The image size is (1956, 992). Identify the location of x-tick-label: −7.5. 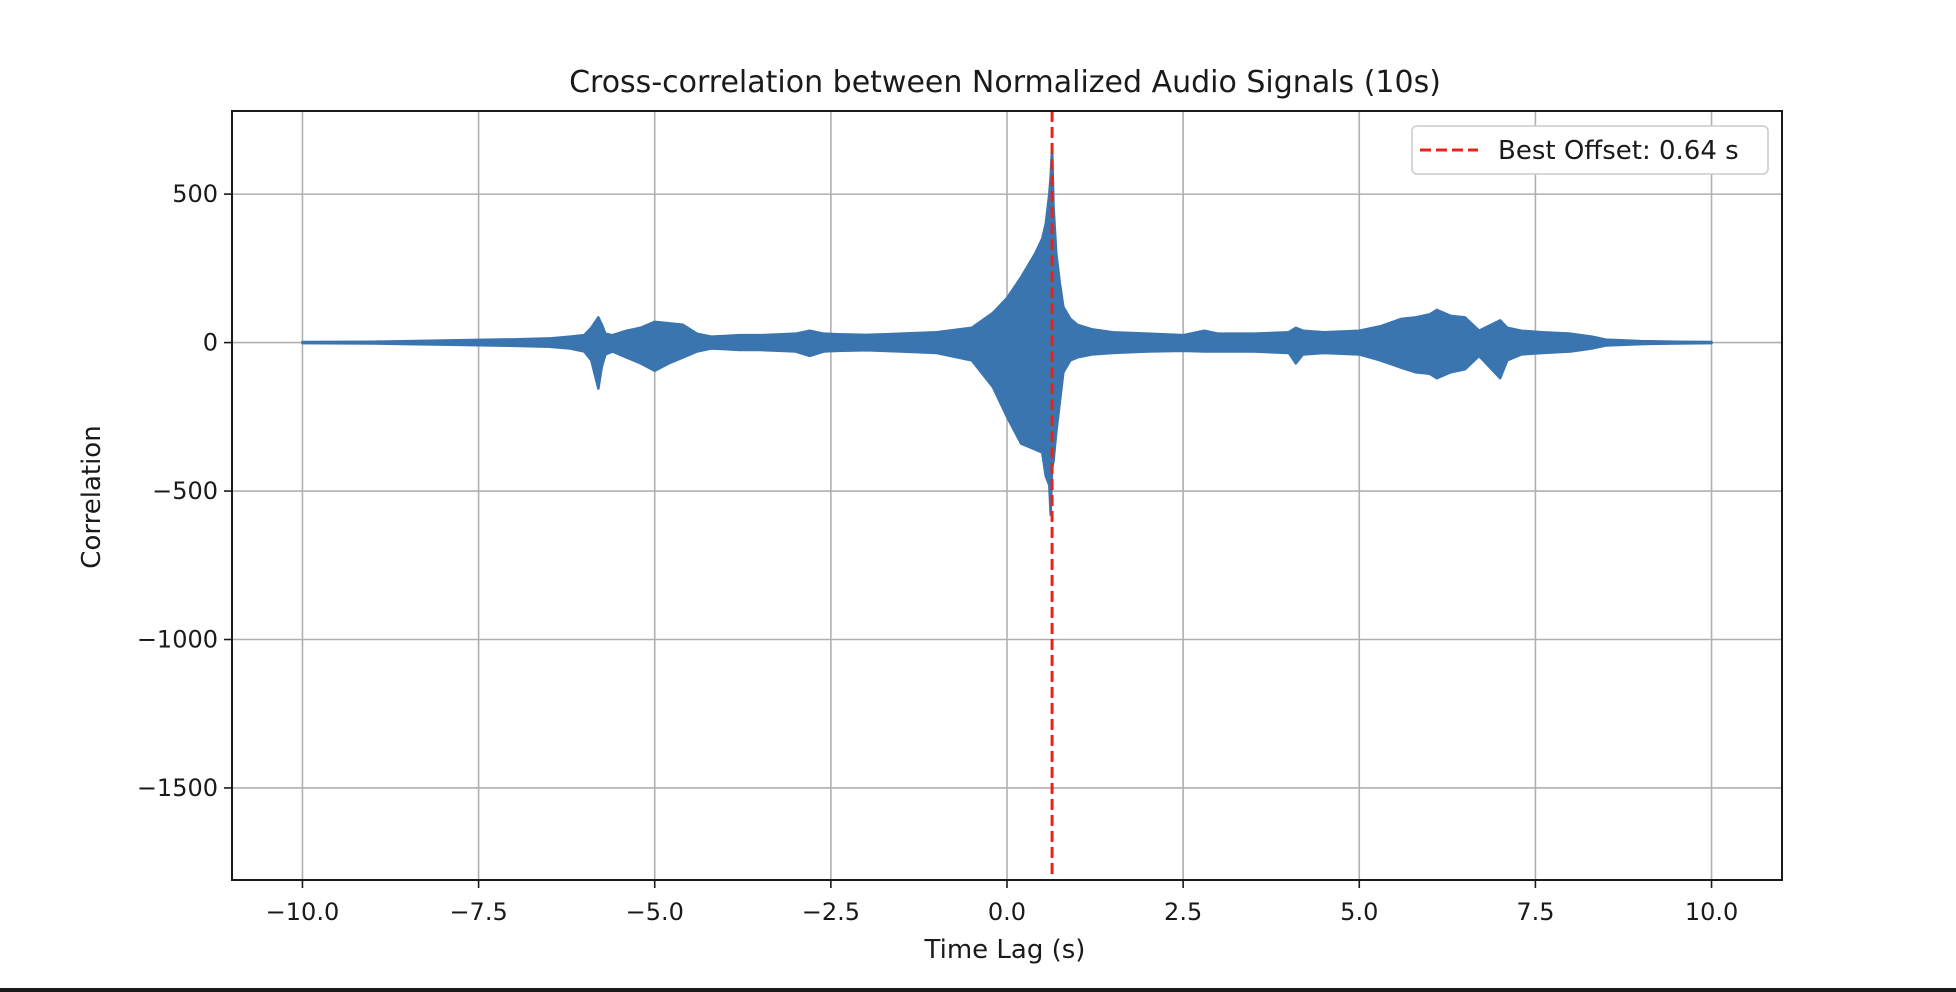
(478, 912).